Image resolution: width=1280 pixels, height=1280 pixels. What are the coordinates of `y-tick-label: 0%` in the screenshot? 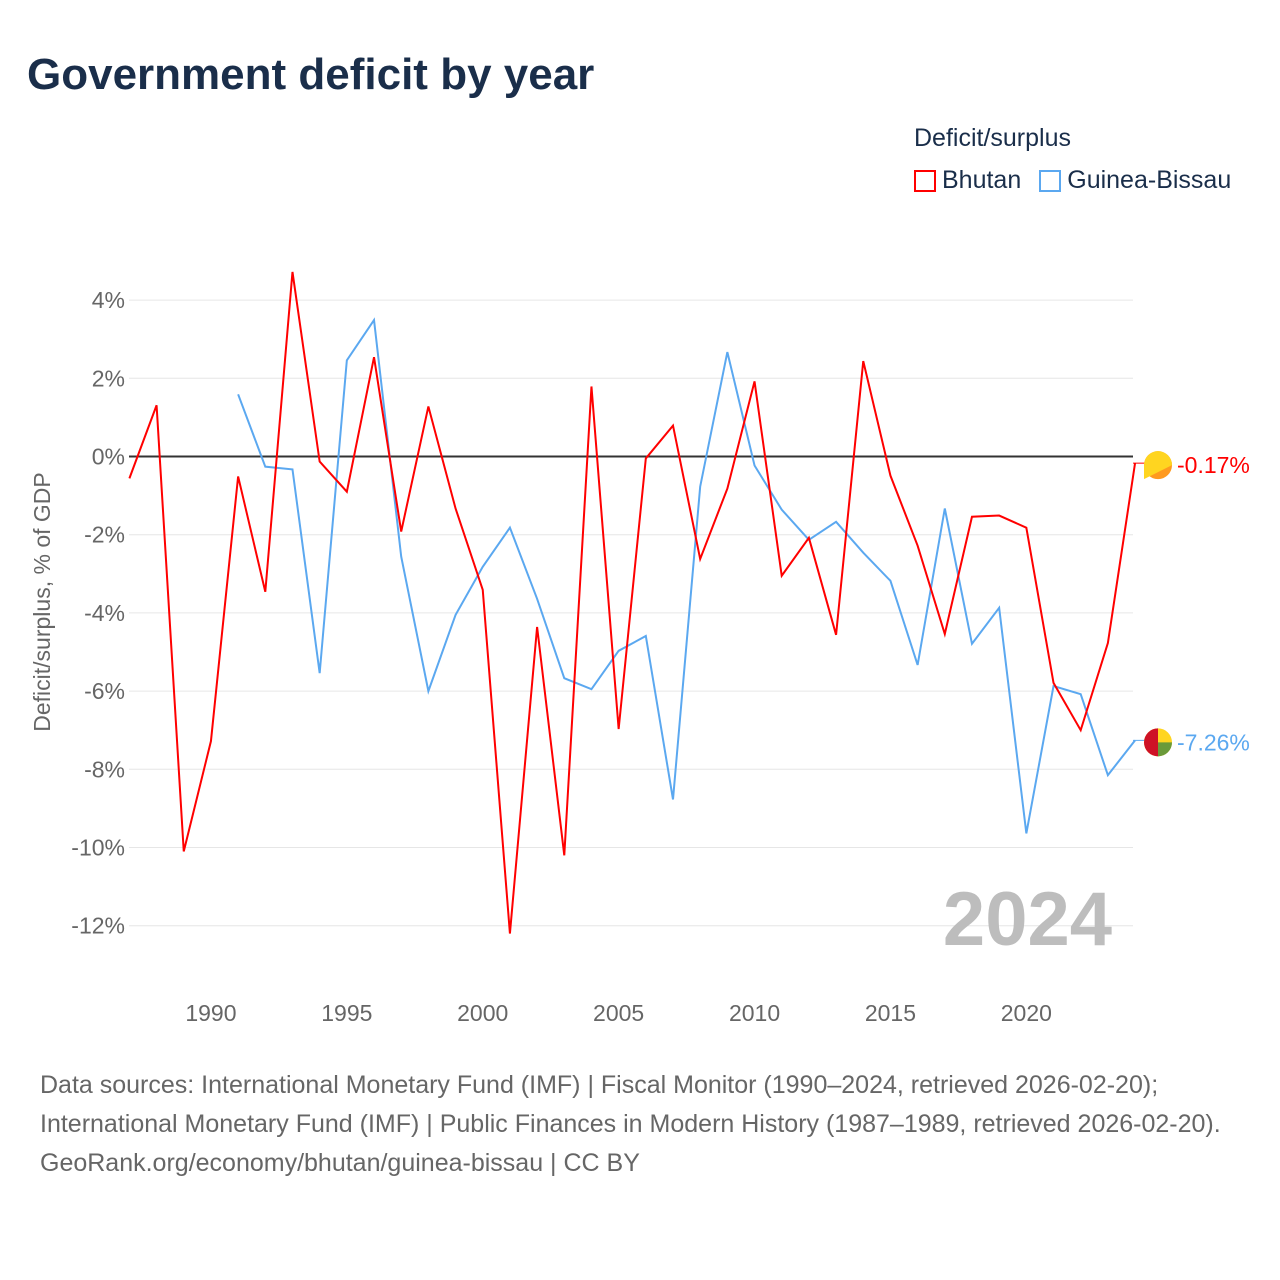 It's located at (108, 457).